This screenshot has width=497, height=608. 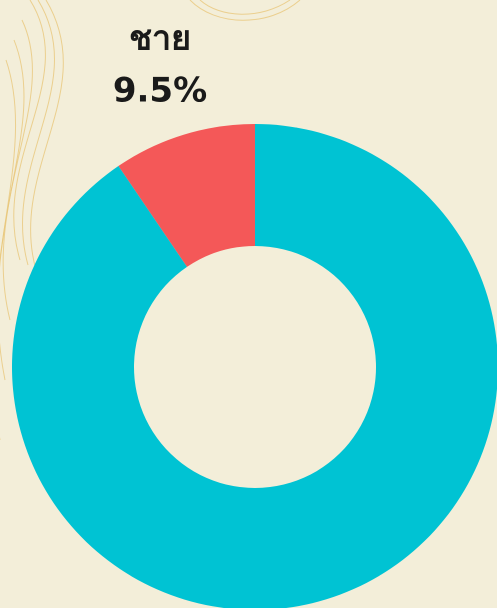 I want to click on slice, so click(x=186, y=195).